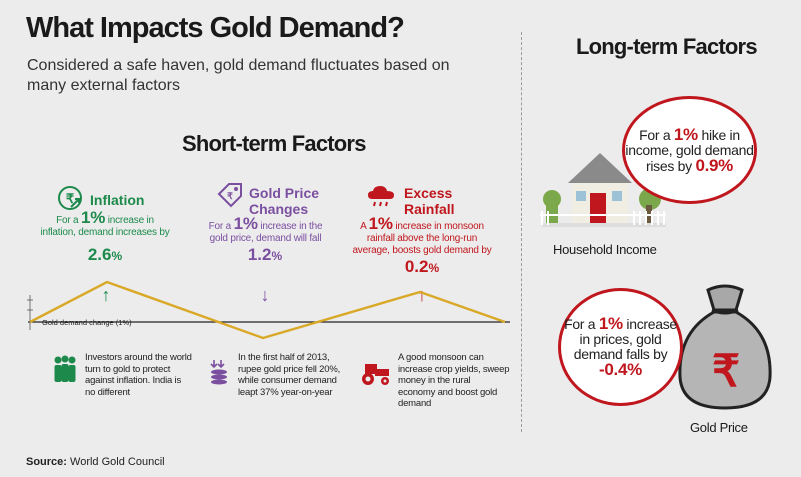  What do you see at coordinates (381, 196) in the screenshot?
I see `rain-cloud-icon` at bounding box center [381, 196].